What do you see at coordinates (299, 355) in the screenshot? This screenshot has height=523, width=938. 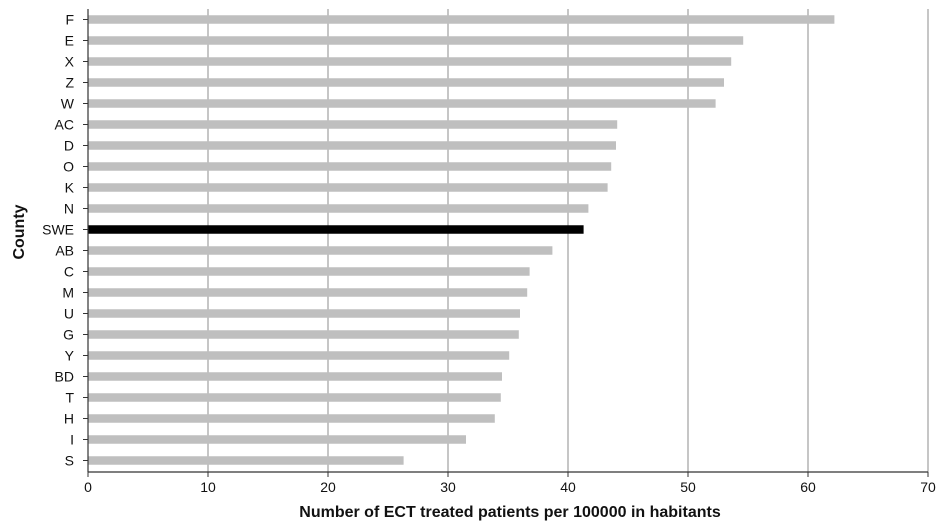 I see `bar-y` at bounding box center [299, 355].